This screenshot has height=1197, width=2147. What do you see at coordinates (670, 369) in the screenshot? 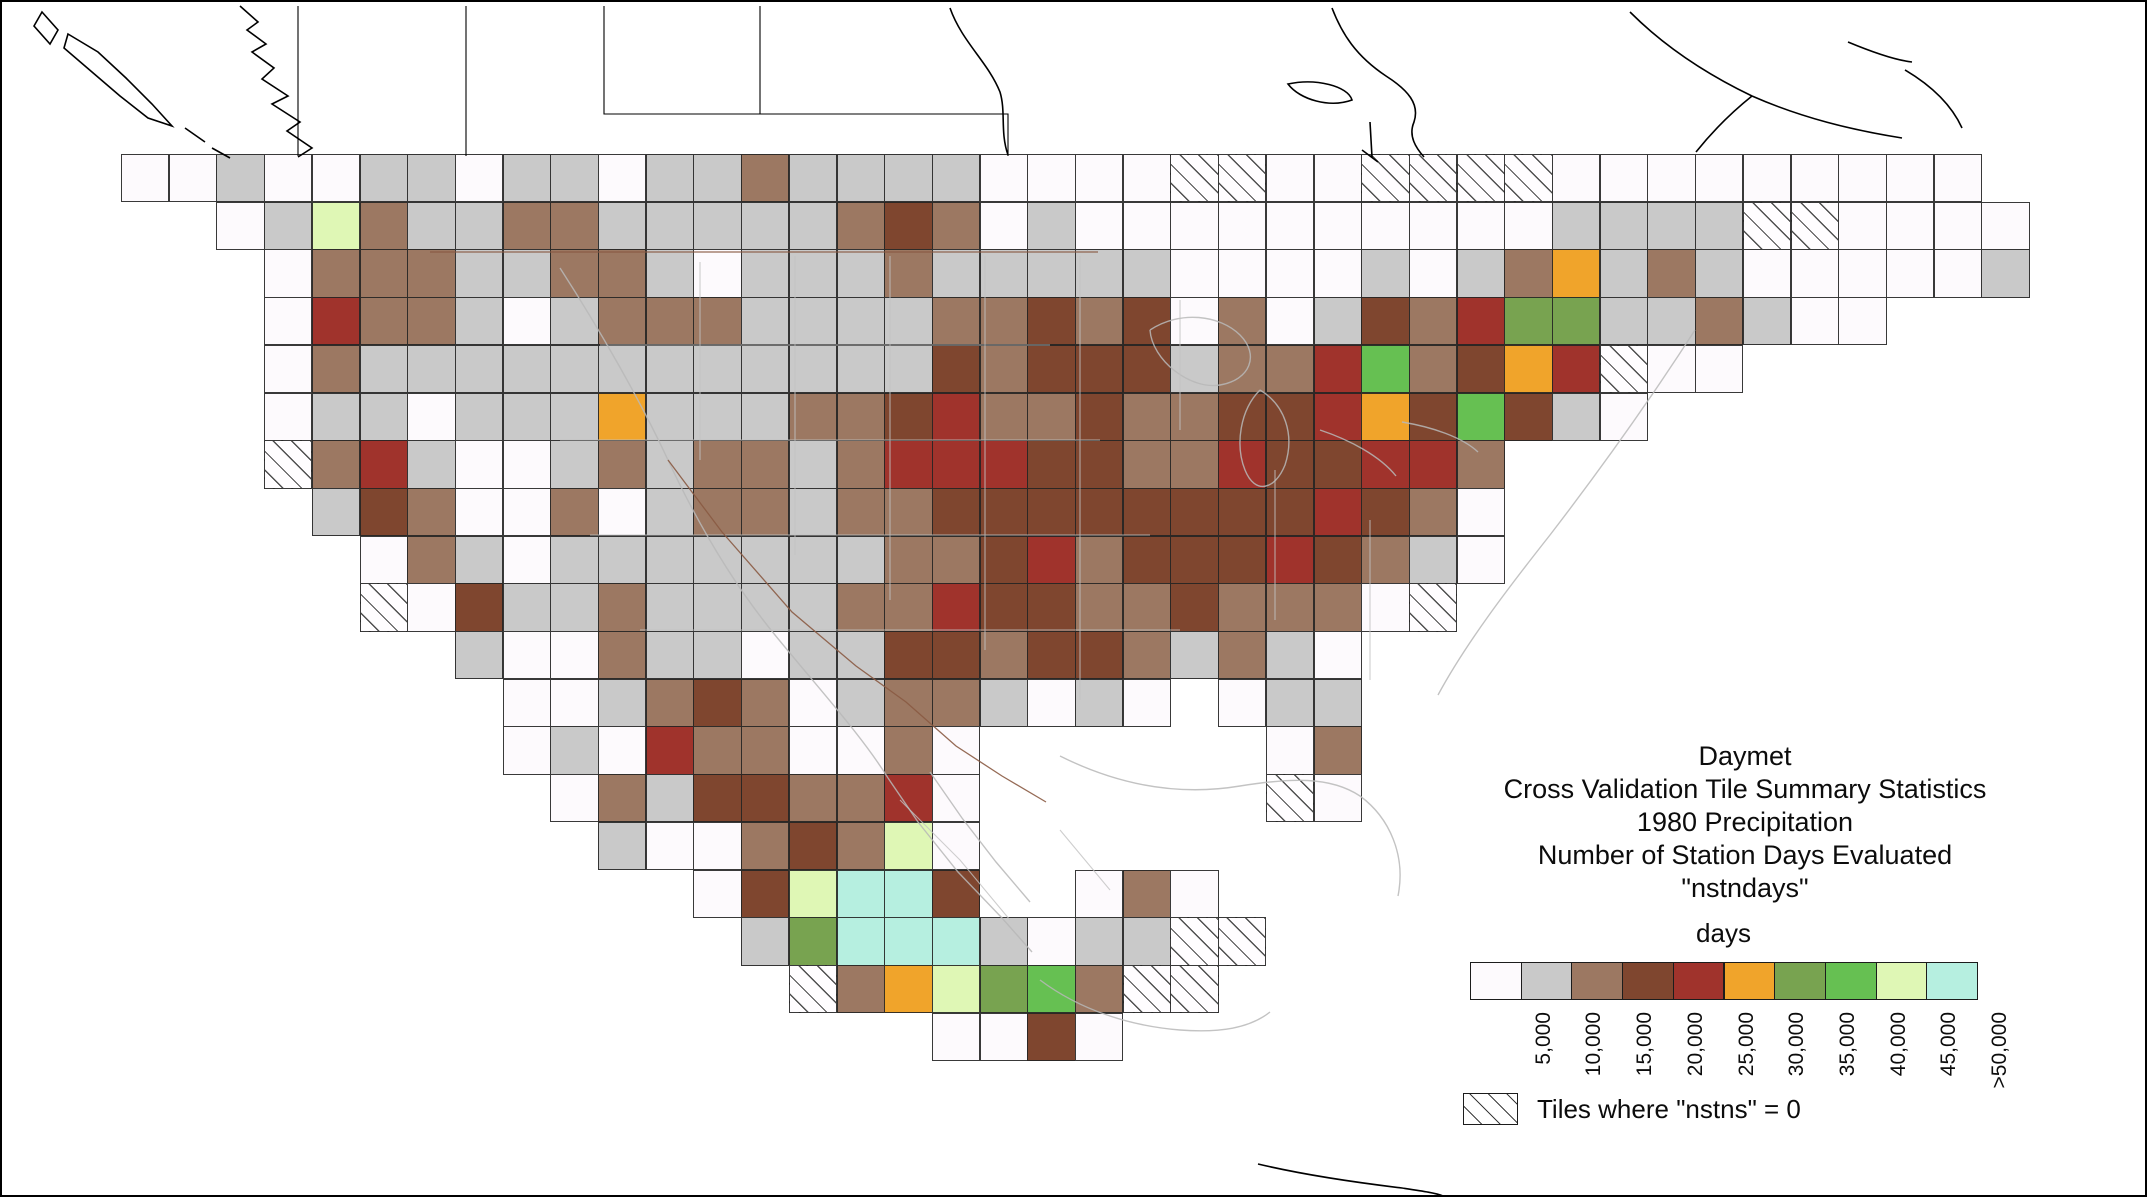
I see `map-tile-r4-c11` at bounding box center [670, 369].